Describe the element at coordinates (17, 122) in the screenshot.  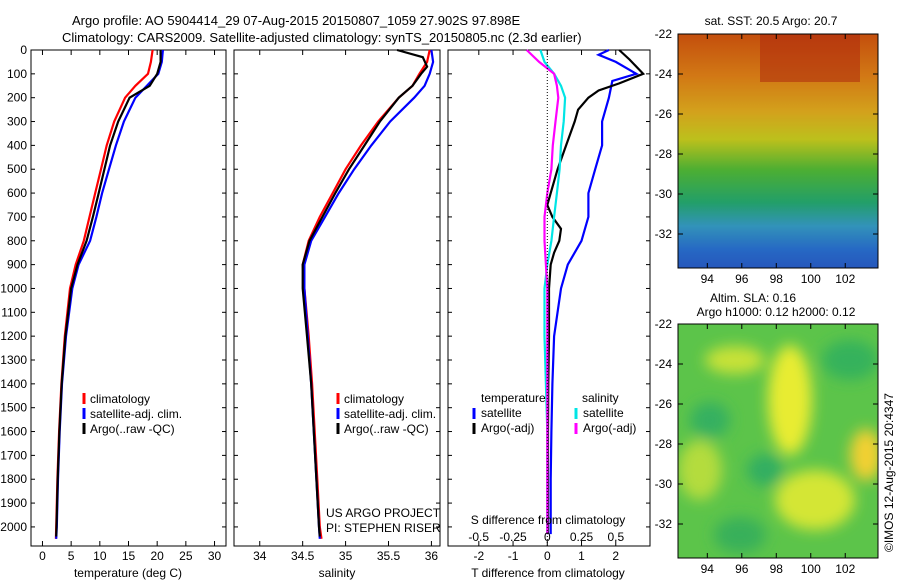
I see `y-tick-label: 300` at that location.